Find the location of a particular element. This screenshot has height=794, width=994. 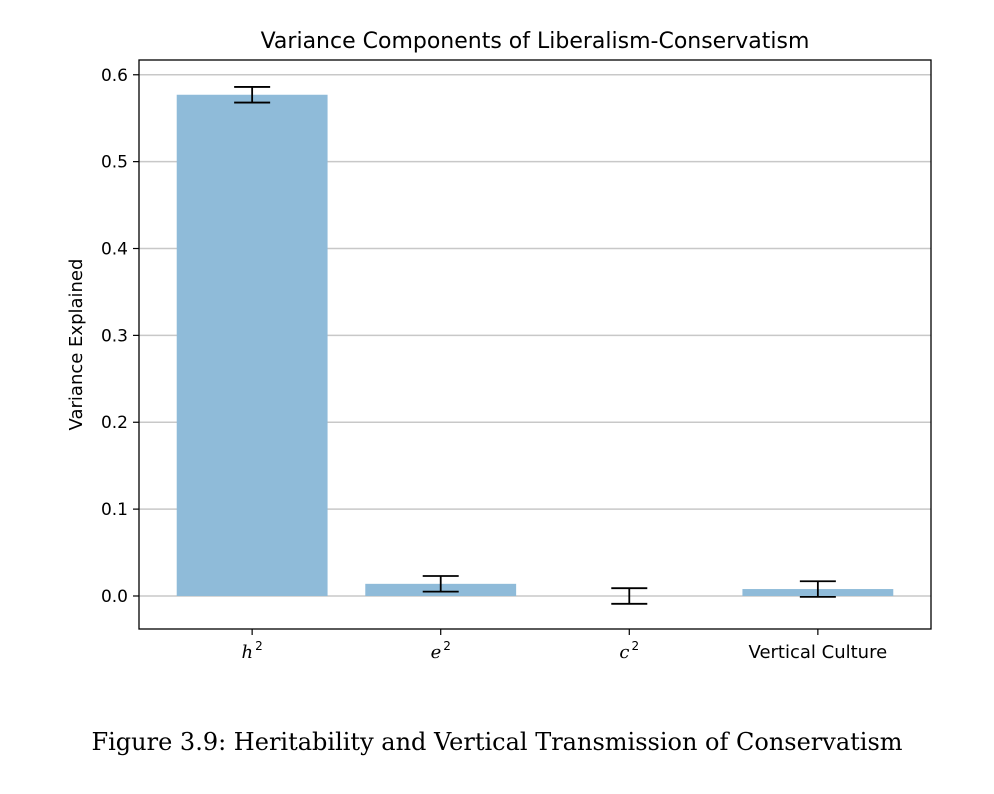

y-tick-label: 0.1 is located at coordinates (114, 510).